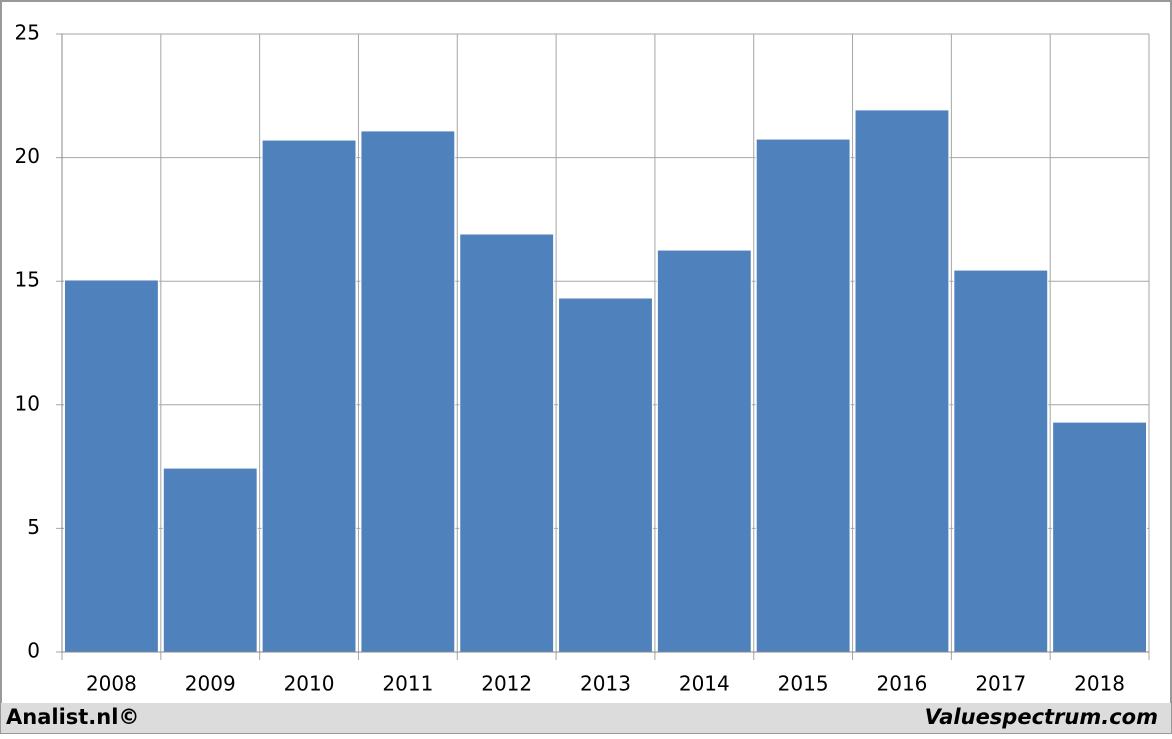  I want to click on x-tick-label: 2008, so click(111, 684).